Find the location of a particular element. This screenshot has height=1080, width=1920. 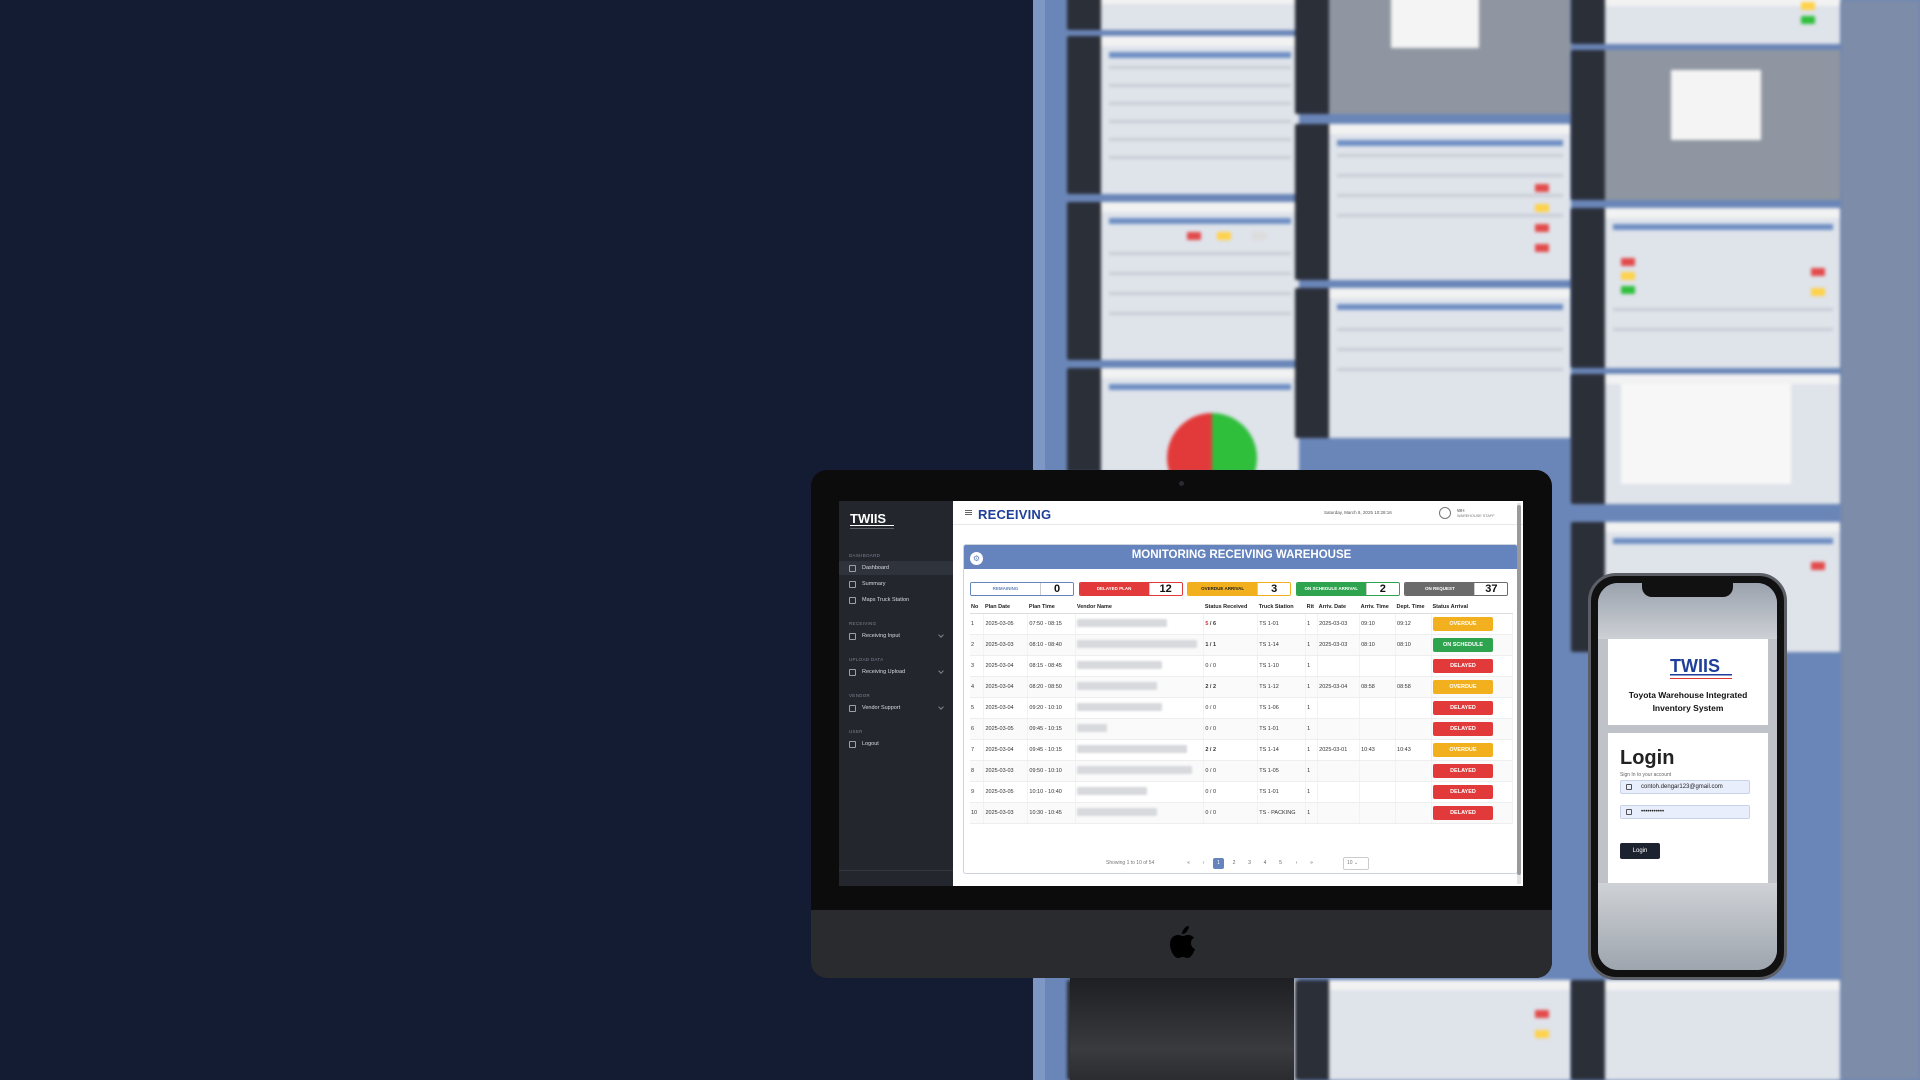

column-header: Rit is located at coordinates (1311, 608).